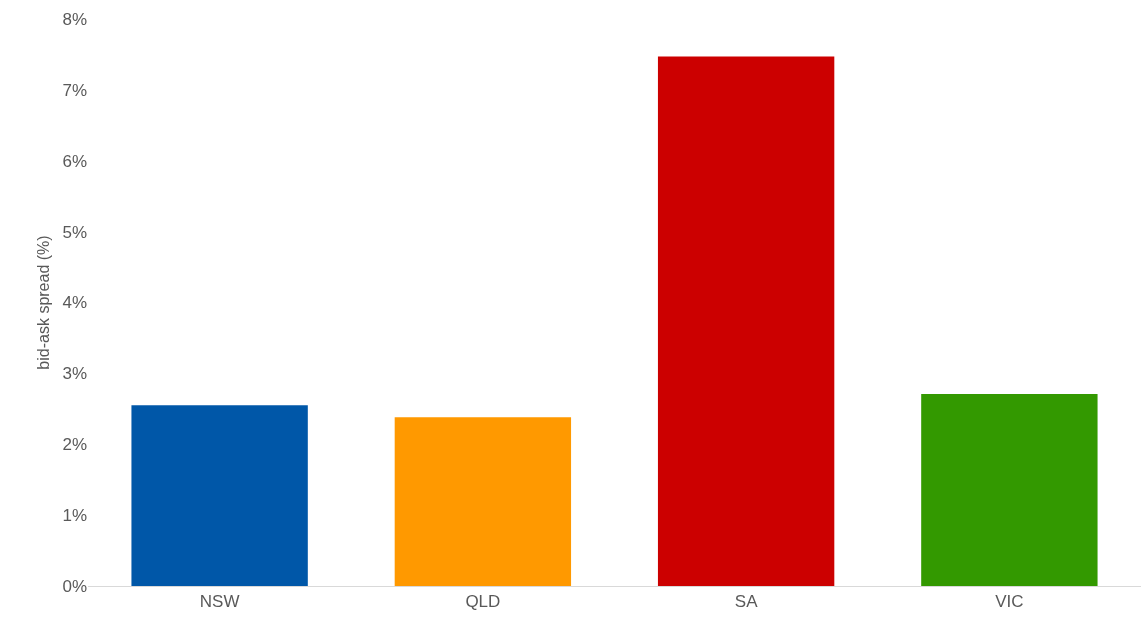 This screenshot has width=1145, height=625. Describe the element at coordinates (219, 602) in the screenshot. I see `x-tick-label: NSW` at that location.